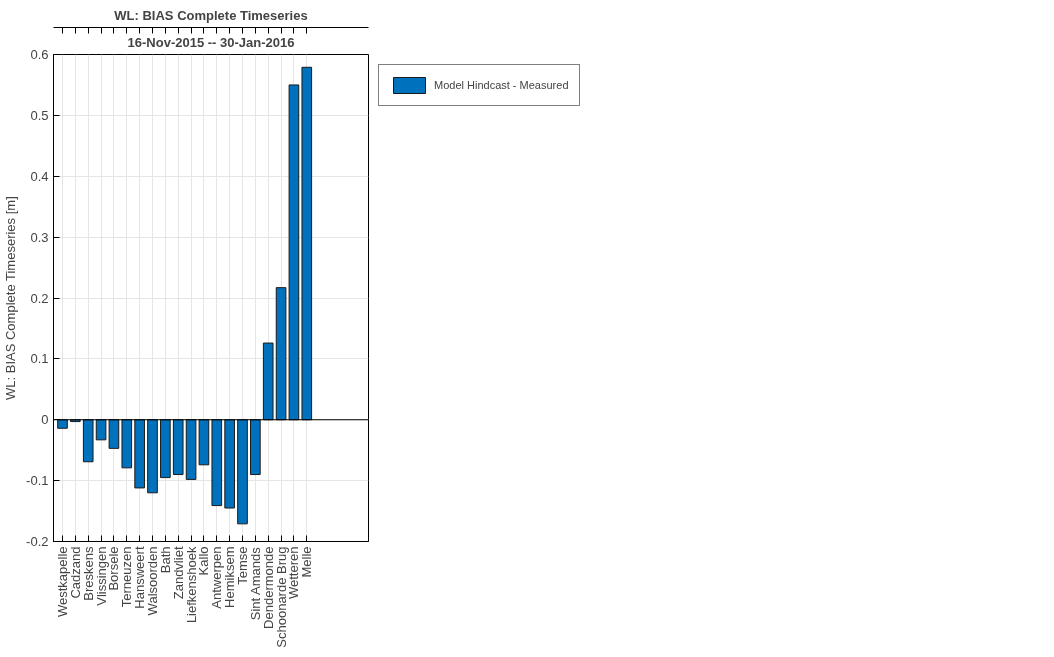 The image size is (1054, 657). I want to click on legend-label: Model Hindcast - Measured, so click(501, 85).